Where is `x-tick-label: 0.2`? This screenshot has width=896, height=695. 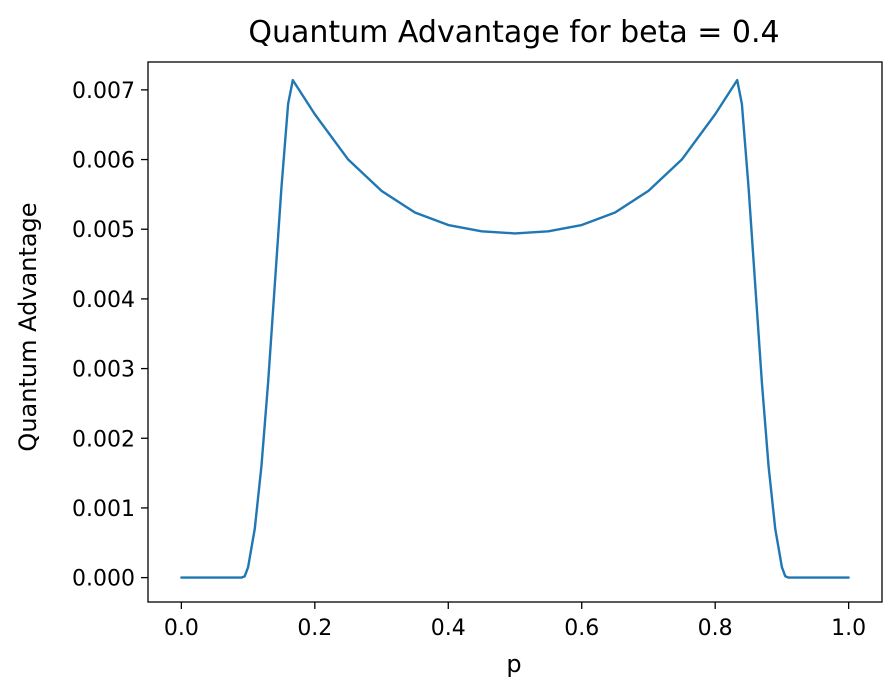 x-tick-label: 0.2 is located at coordinates (314, 628).